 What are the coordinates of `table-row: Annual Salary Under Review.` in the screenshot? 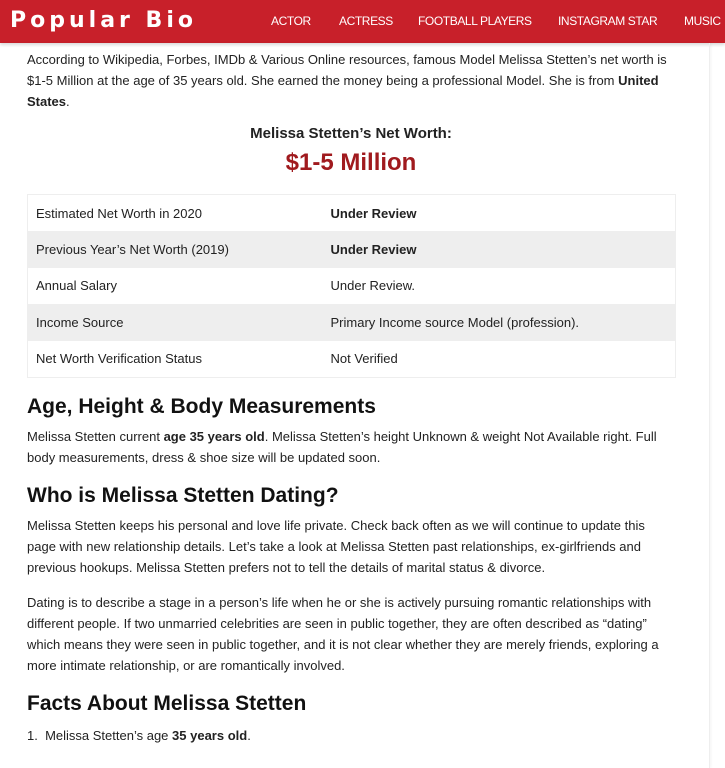 It's located at (352, 286).